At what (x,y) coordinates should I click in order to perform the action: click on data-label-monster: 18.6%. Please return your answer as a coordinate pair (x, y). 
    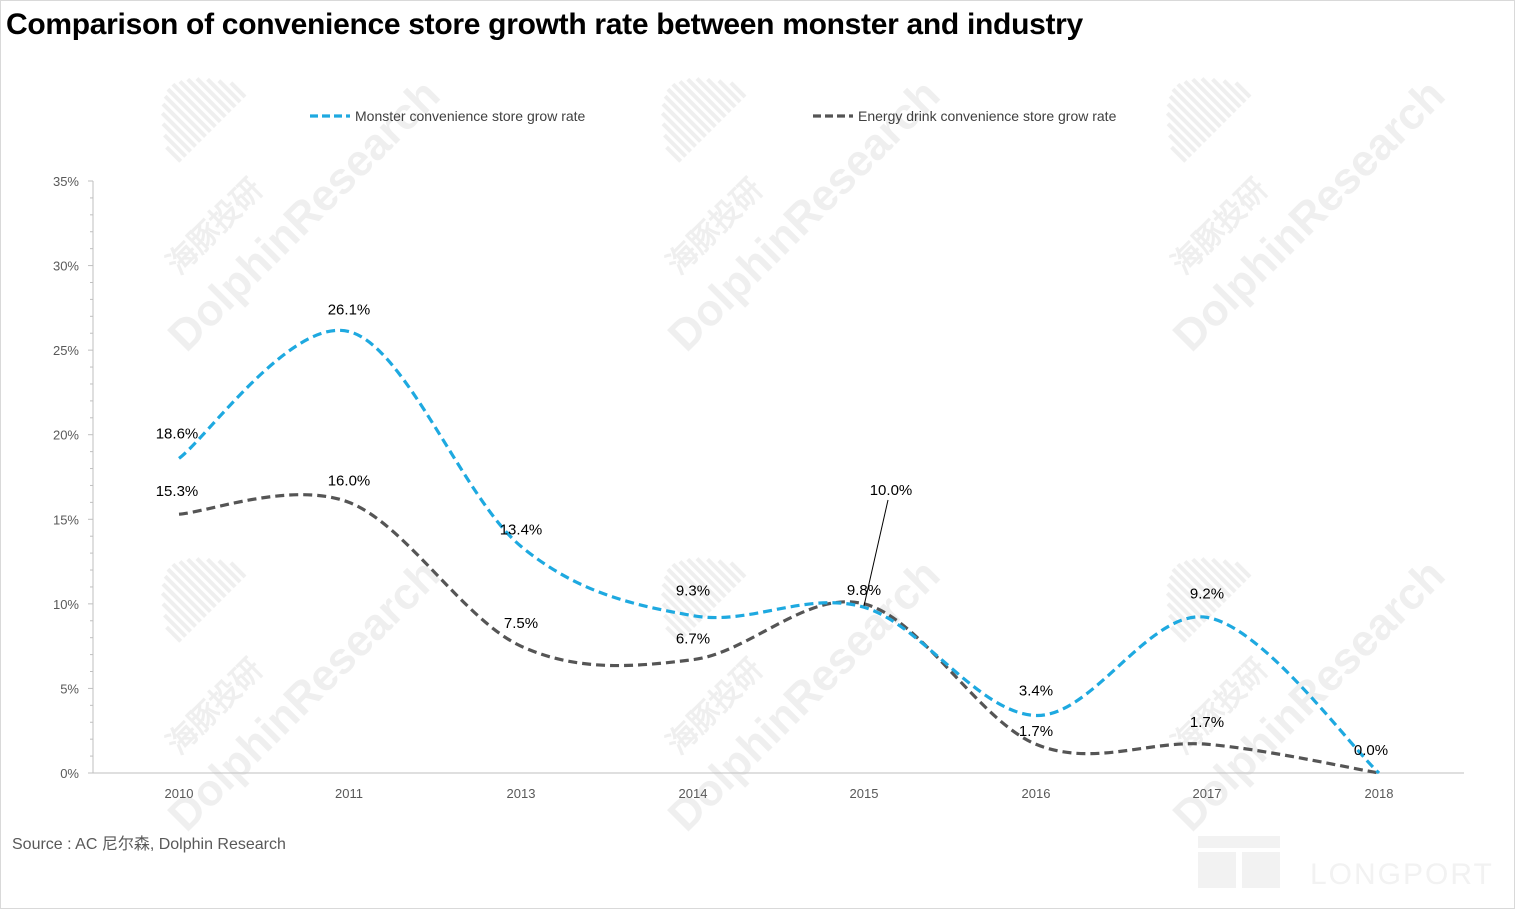
    Looking at the image, I should click on (177, 433).